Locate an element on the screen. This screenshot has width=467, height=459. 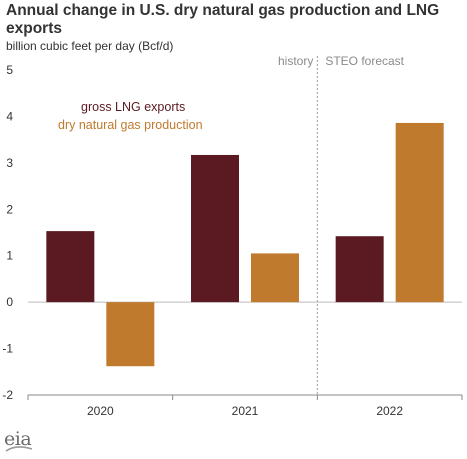
y-tick-label: 5 is located at coordinates (9, 70).